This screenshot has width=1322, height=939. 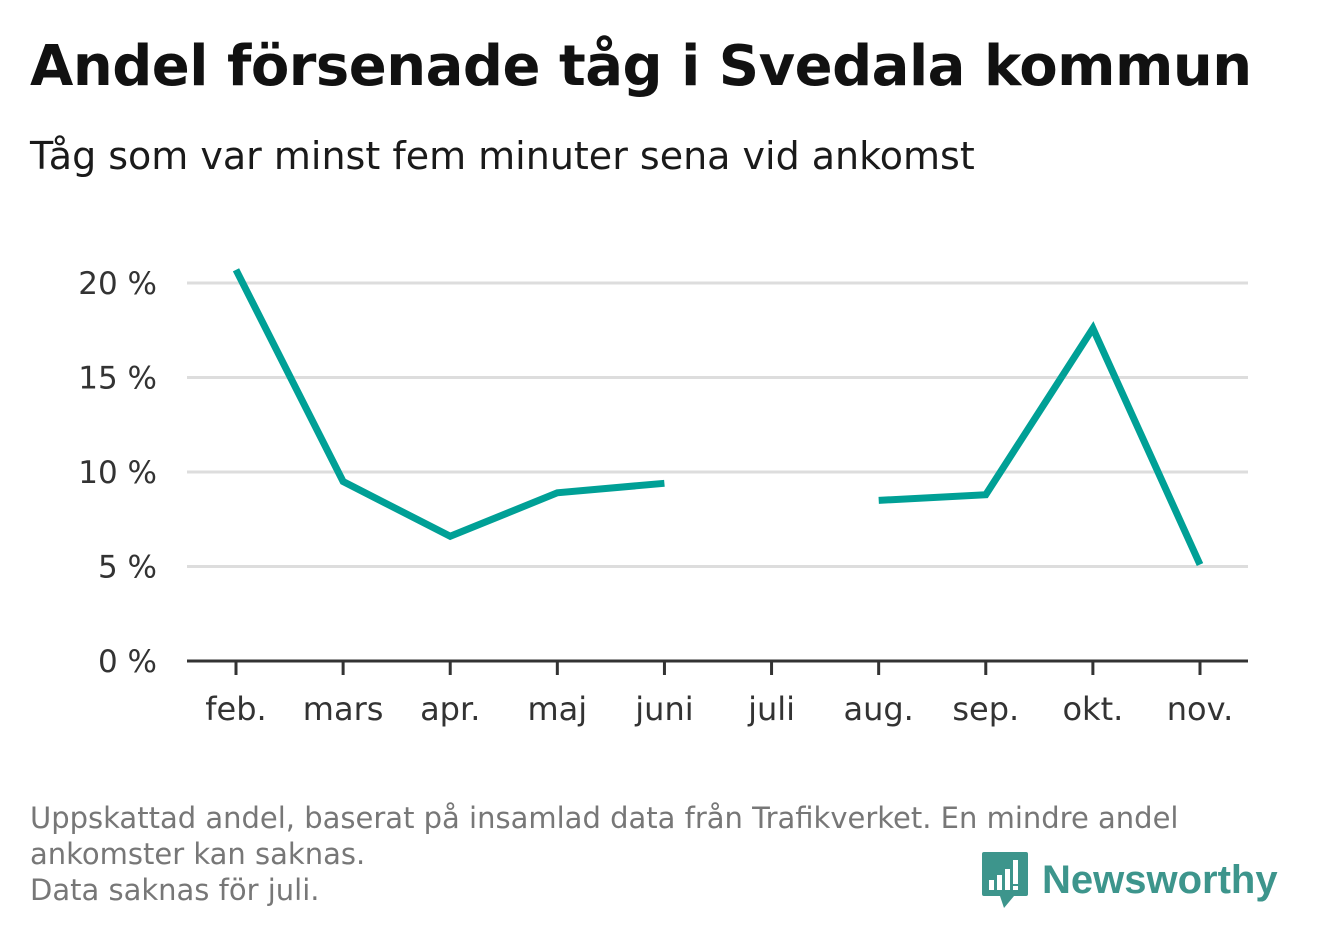 What do you see at coordinates (663, 709) in the screenshot?
I see `x-tick-label: juni` at bounding box center [663, 709].